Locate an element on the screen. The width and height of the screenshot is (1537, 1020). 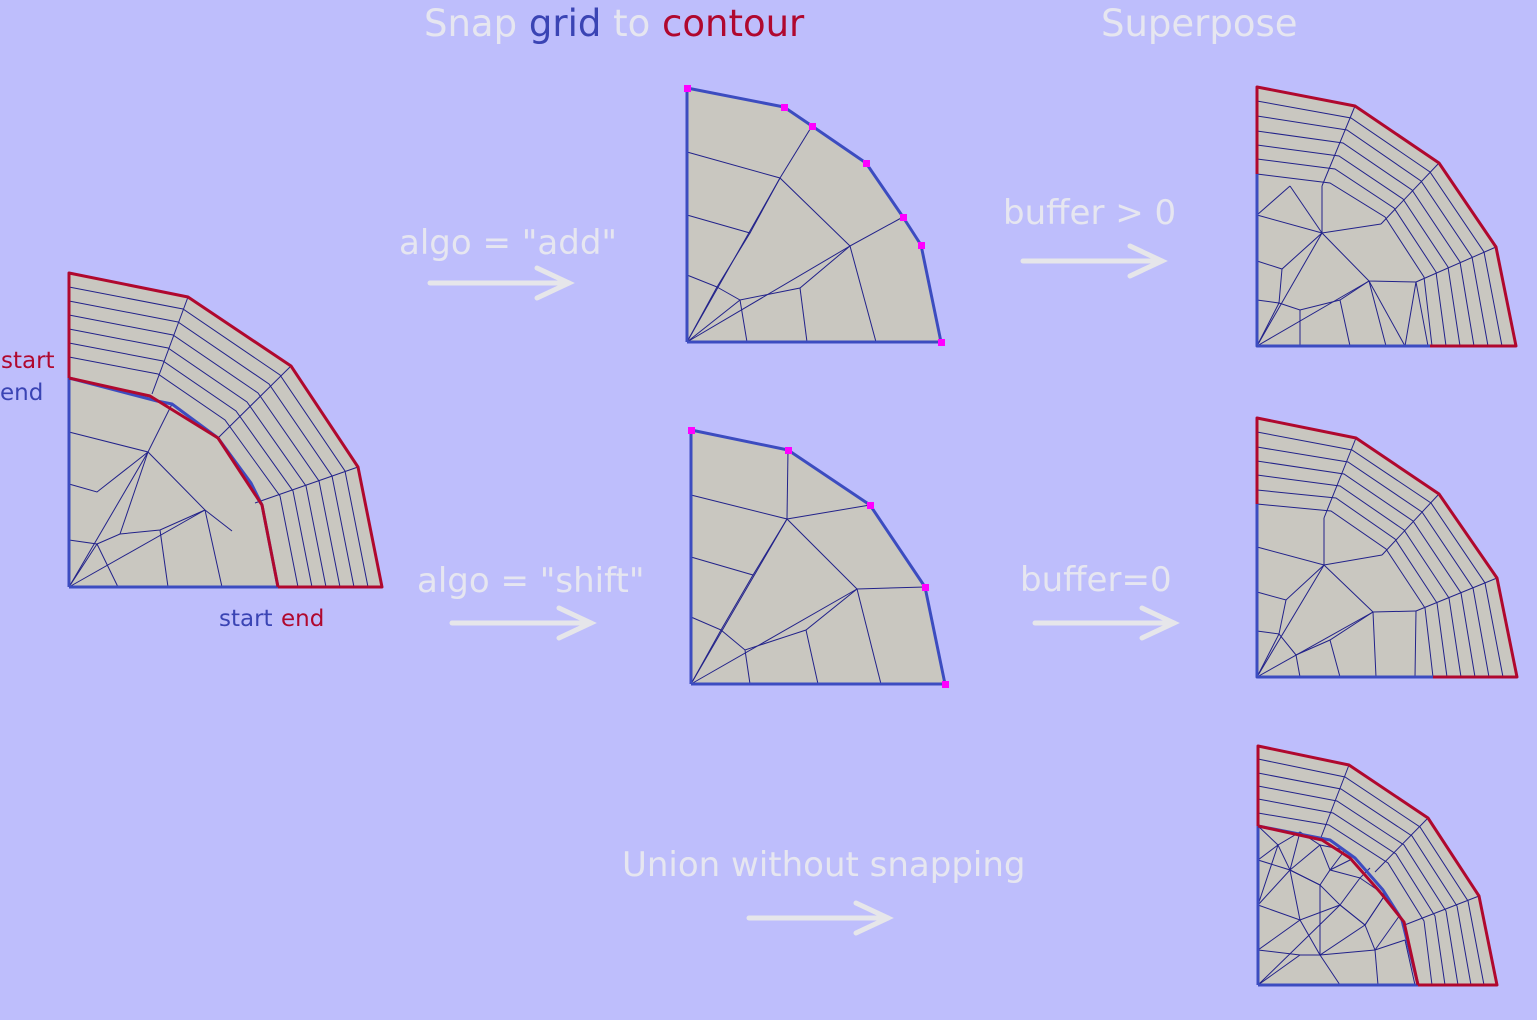
caption-union: Union without snapping is located at coordinates (824, 865).